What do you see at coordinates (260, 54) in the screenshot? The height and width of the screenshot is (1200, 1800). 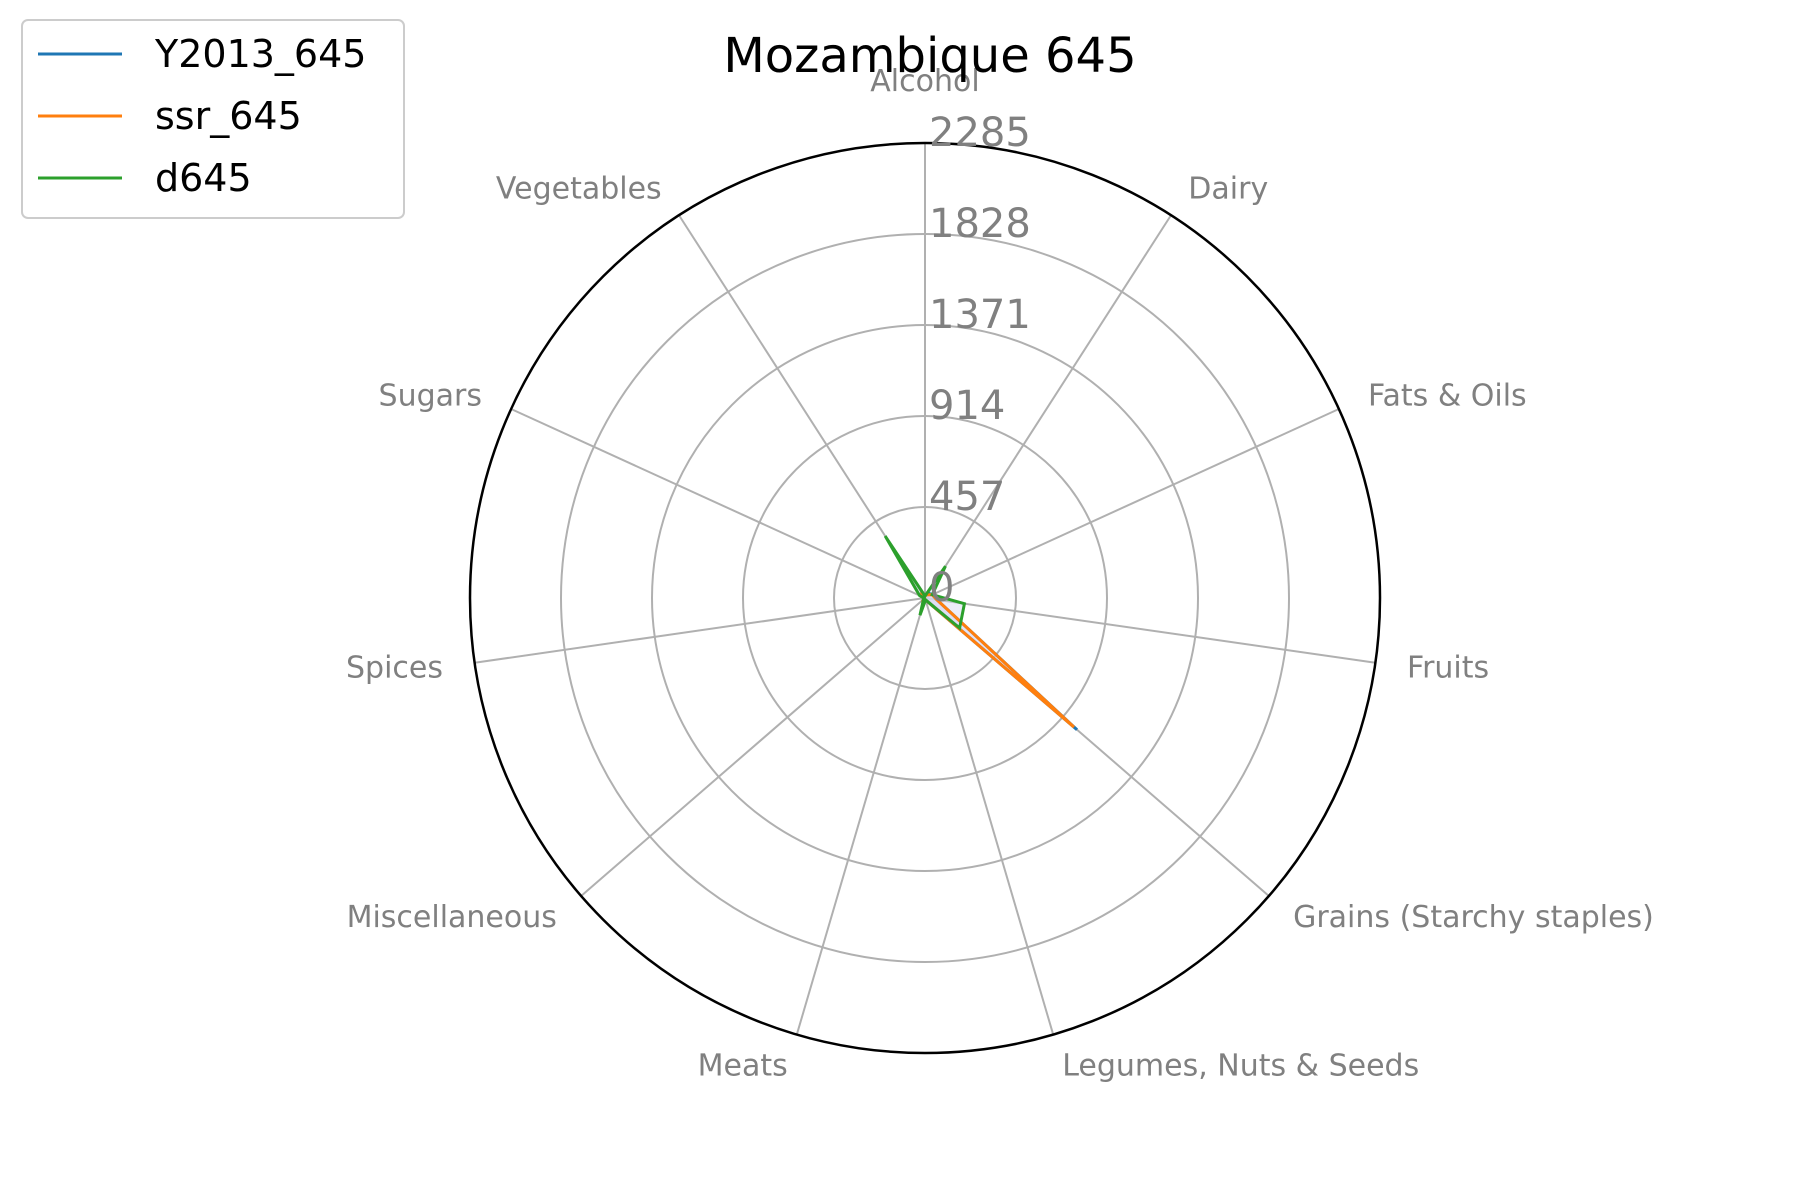 I see `legend-label-y2013: Y2013_645` at bounding box center [260, 54].